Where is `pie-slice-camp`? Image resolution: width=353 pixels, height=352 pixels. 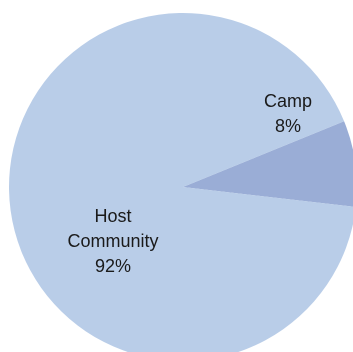 pie-slice-camp is located at coordinates (268, 164).